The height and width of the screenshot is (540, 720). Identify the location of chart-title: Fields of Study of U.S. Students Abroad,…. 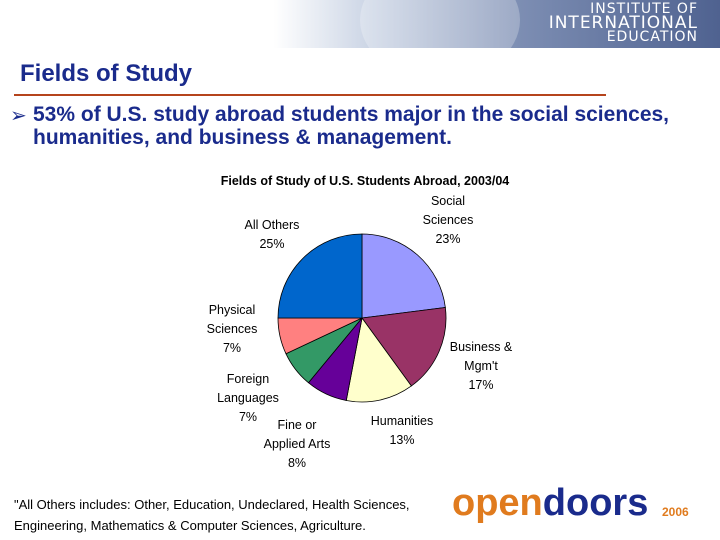
(365, 181).